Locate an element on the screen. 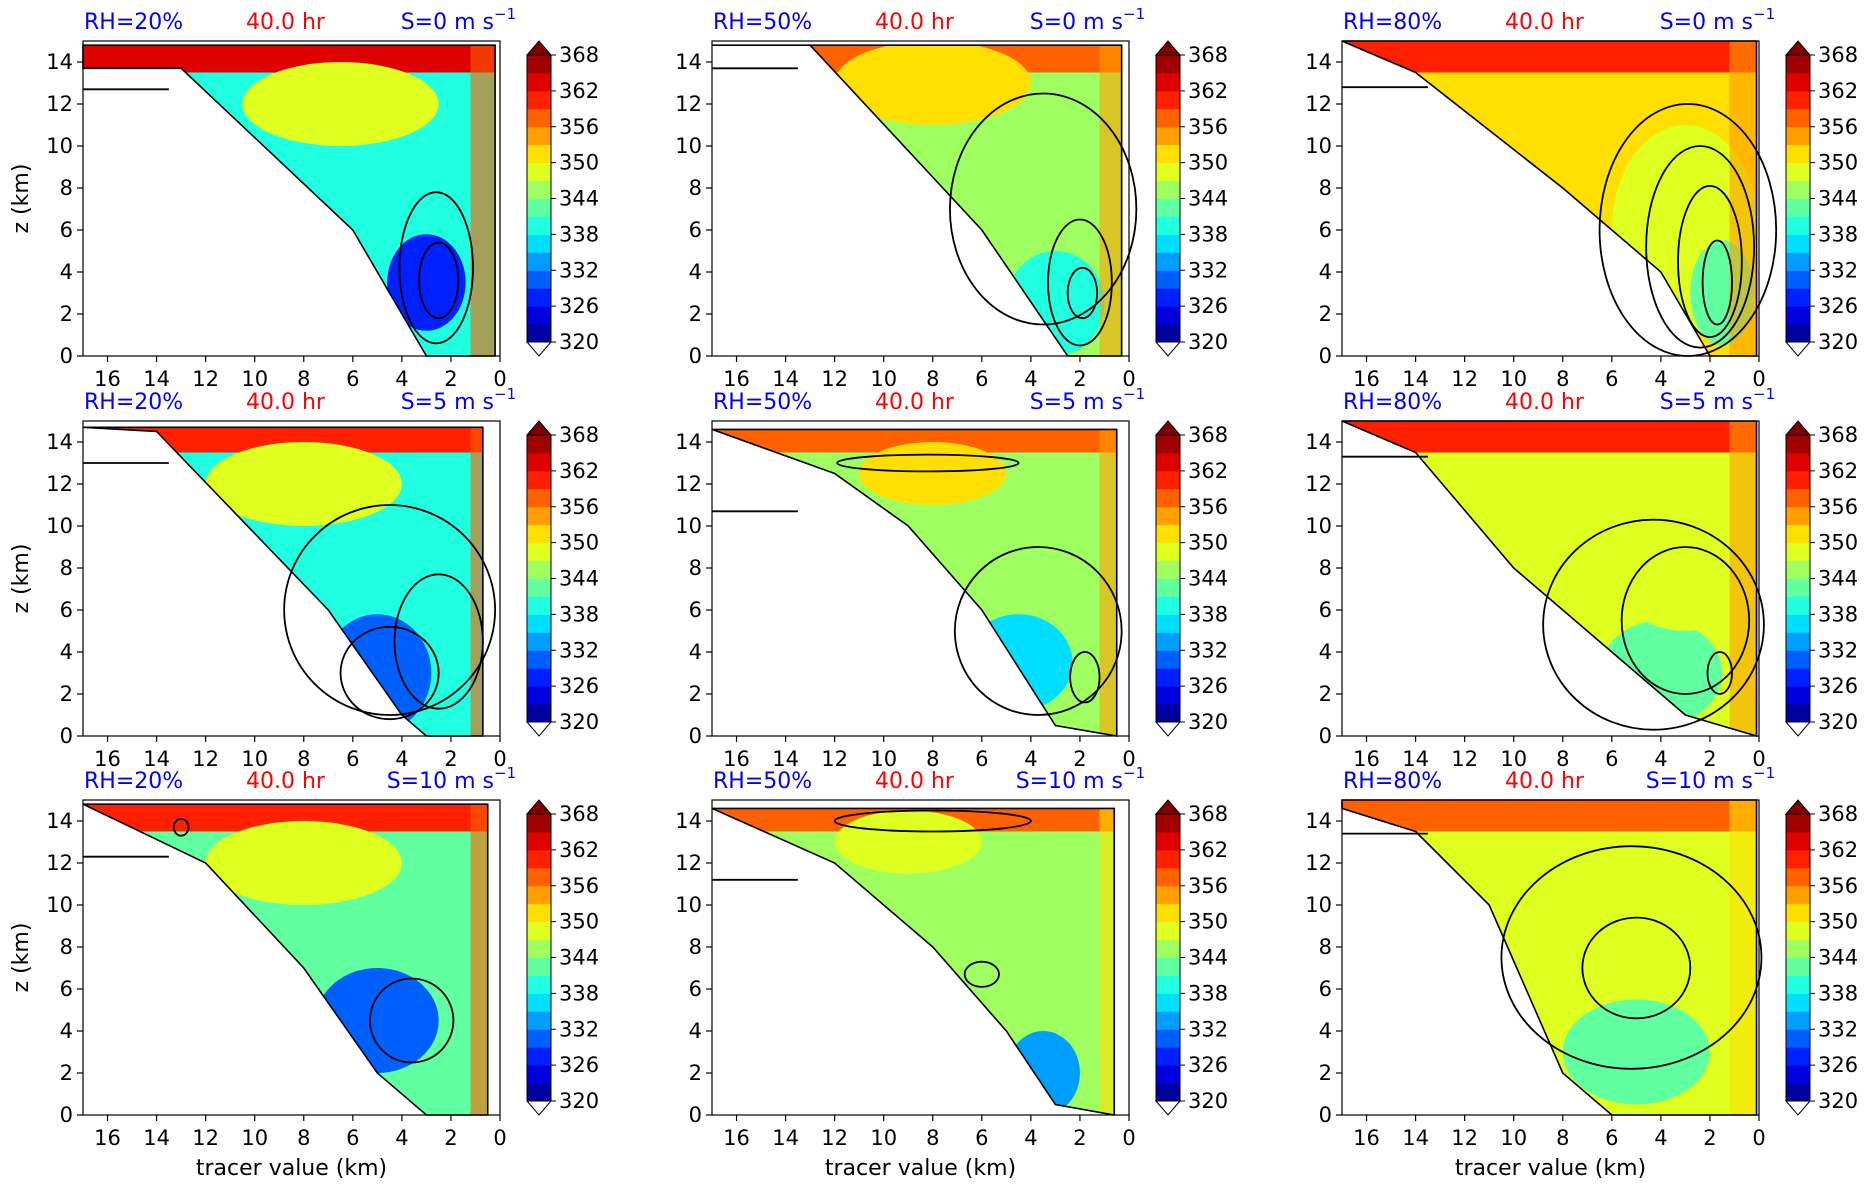 The height and width of the screenshot is (1195, 1866). colorbar-extend-max is located at coordinates (1168, 807).